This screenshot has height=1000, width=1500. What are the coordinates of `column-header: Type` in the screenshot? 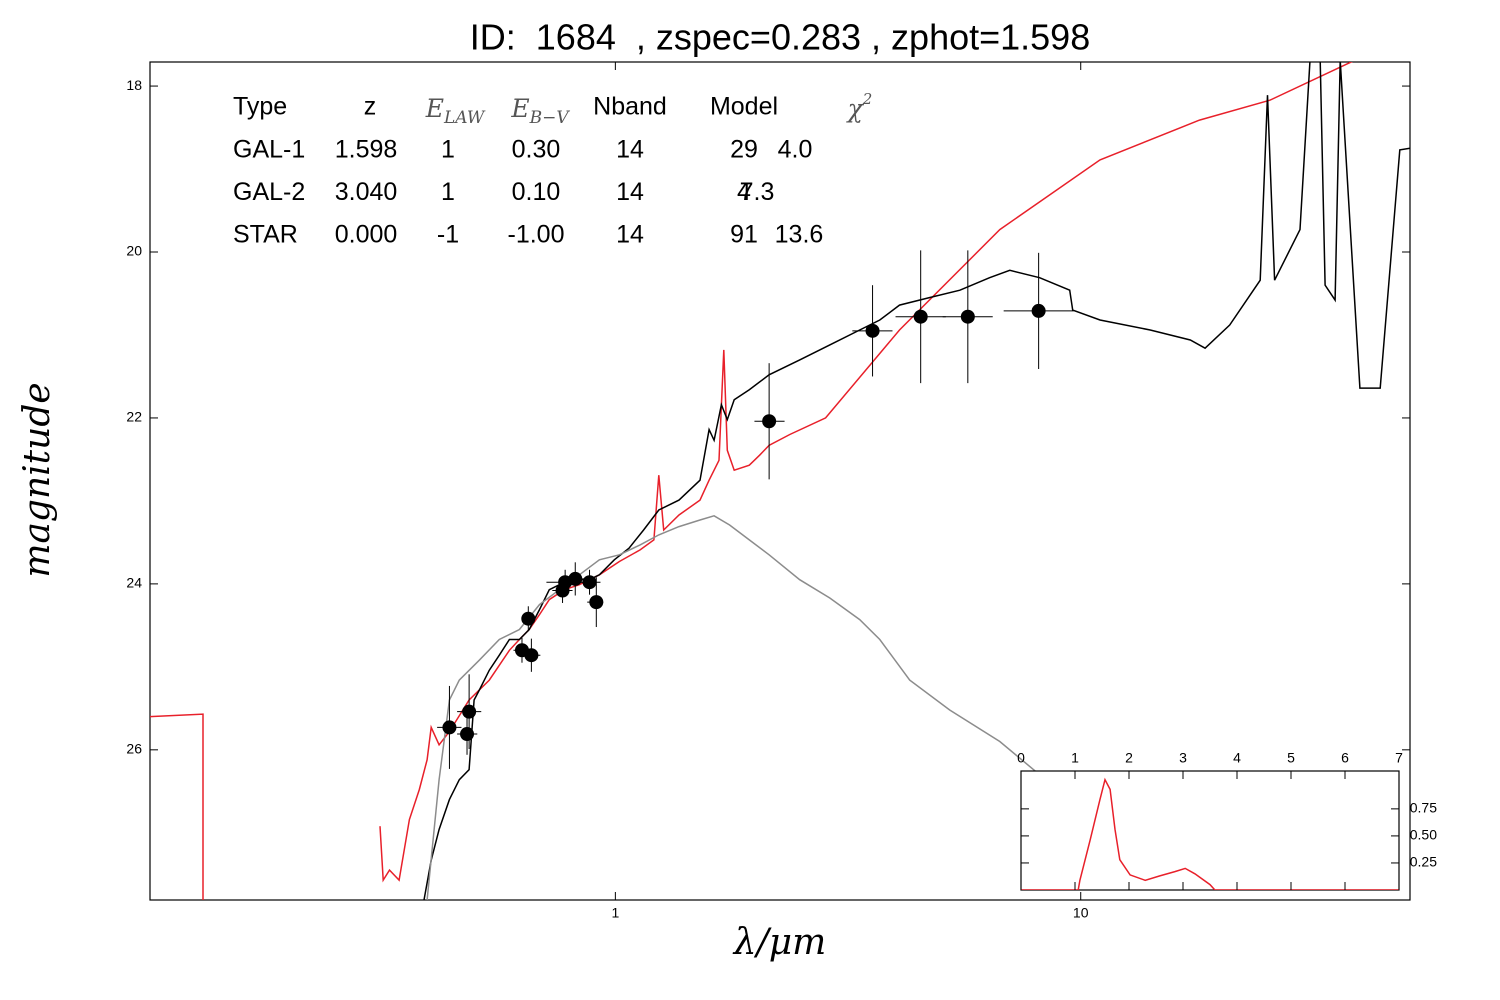 It's located at (260, 107).